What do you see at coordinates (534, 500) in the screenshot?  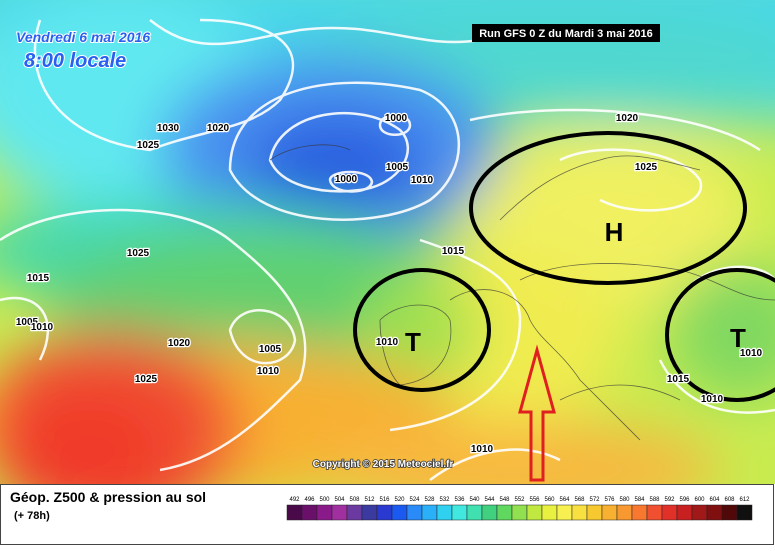 I see `scale-label: 556` at bounding box center [534, 500].